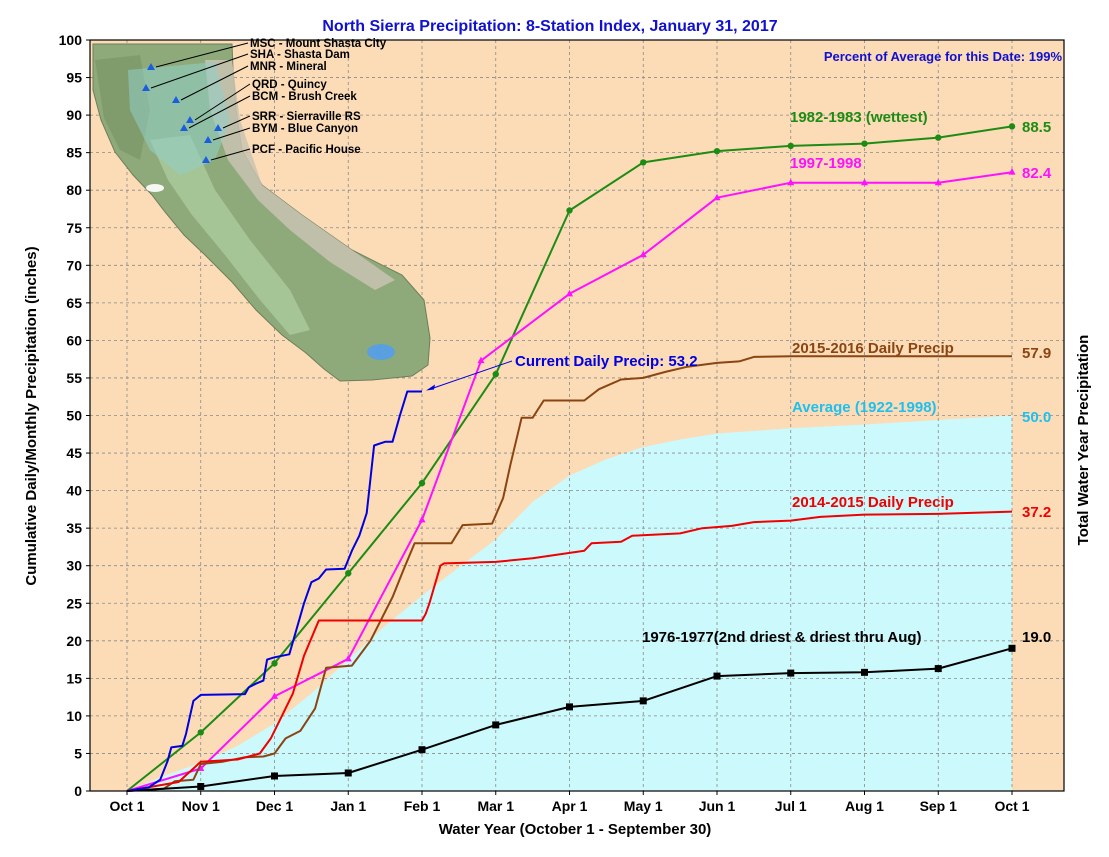 This screenshot has width=1109, height=857. I want to click on y-tick-label: 100, so click(71, 40).